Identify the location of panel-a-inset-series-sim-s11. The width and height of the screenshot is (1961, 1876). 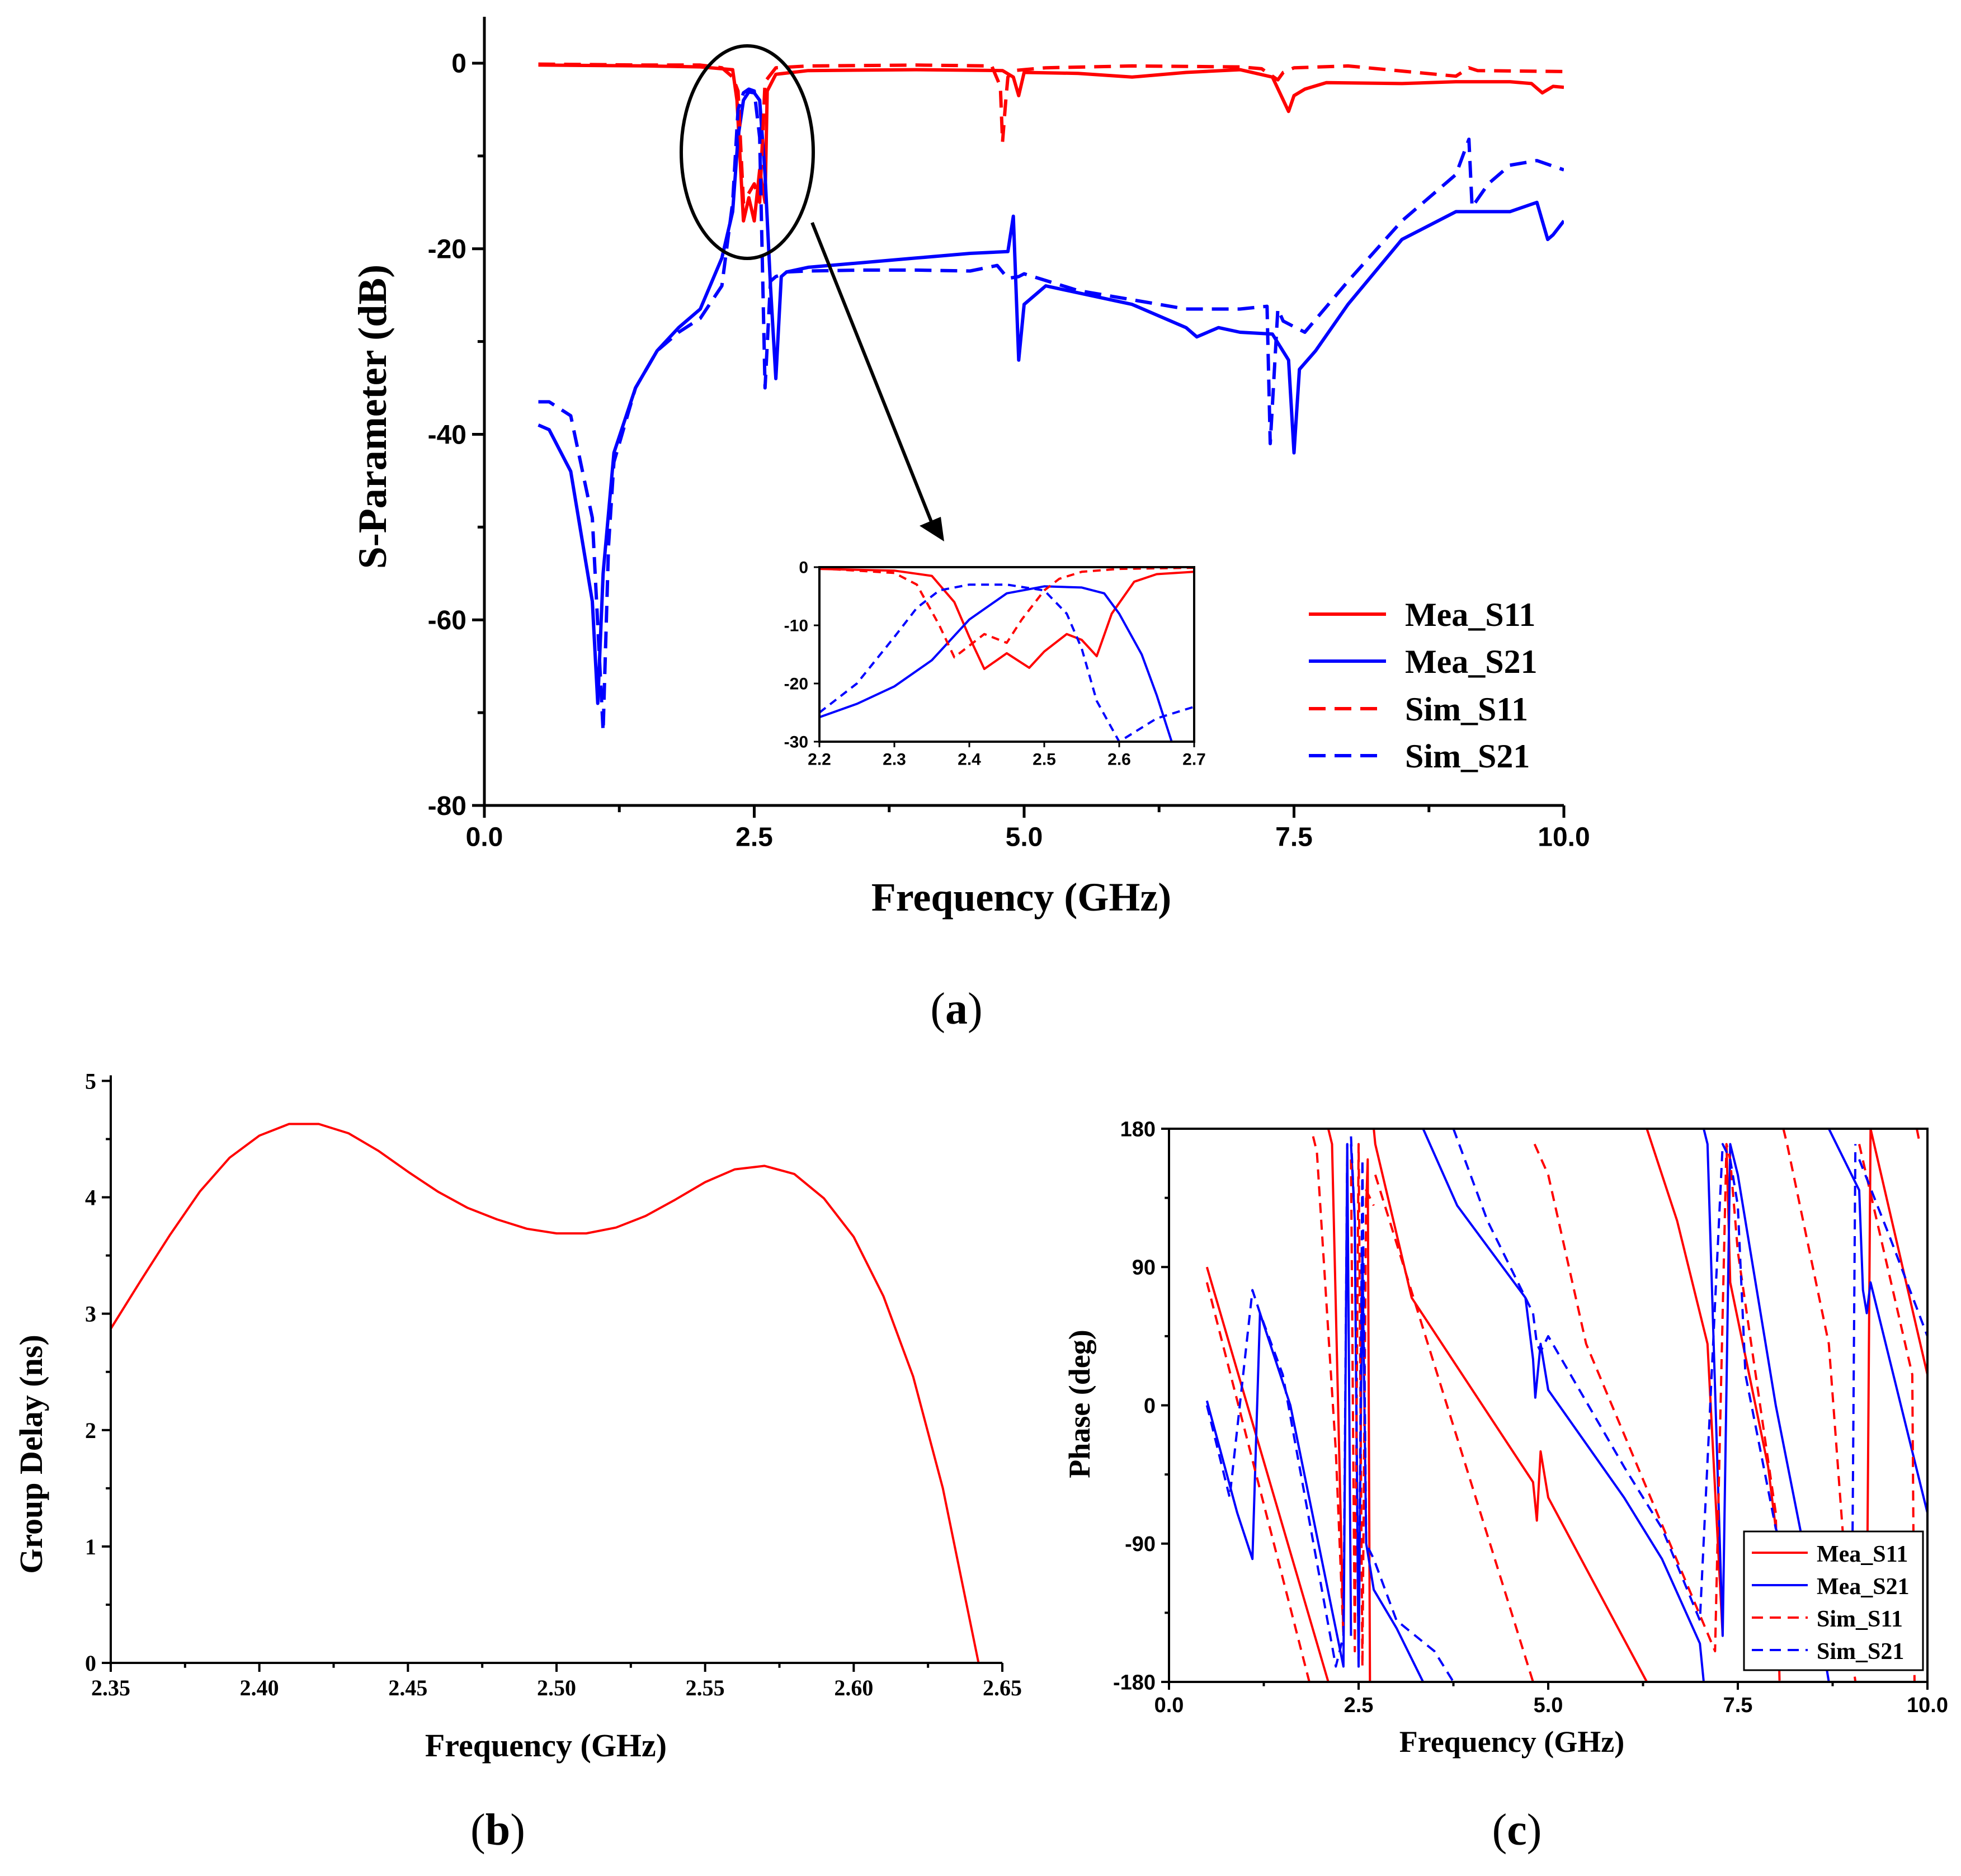
(1006, 613).